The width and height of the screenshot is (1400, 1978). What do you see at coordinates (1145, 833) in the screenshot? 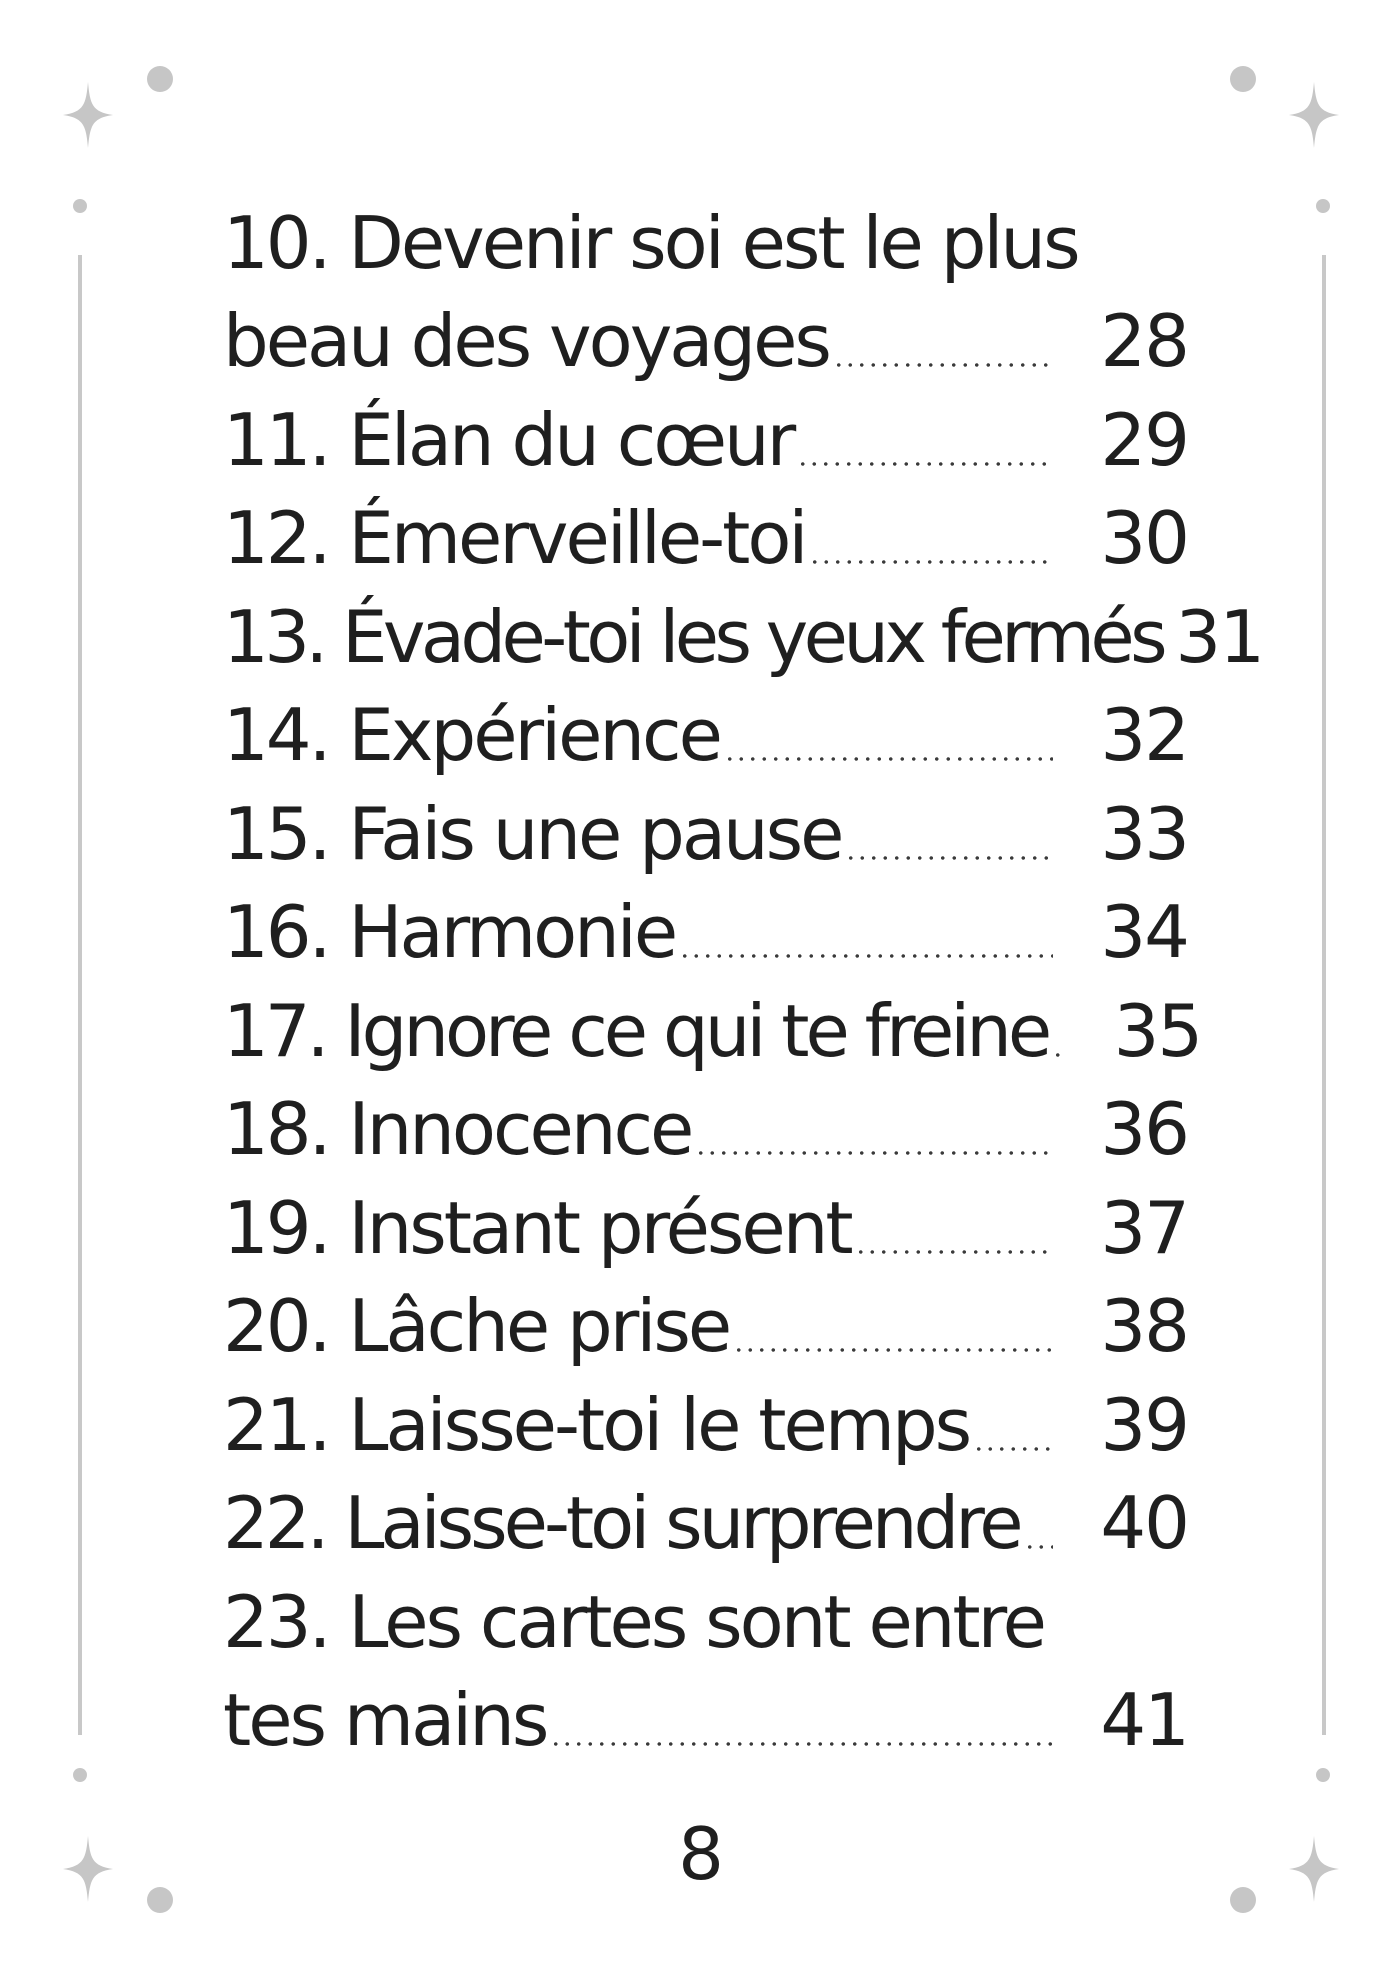
I see `toc-page-number: 33` at bounding box center [1145, 833].